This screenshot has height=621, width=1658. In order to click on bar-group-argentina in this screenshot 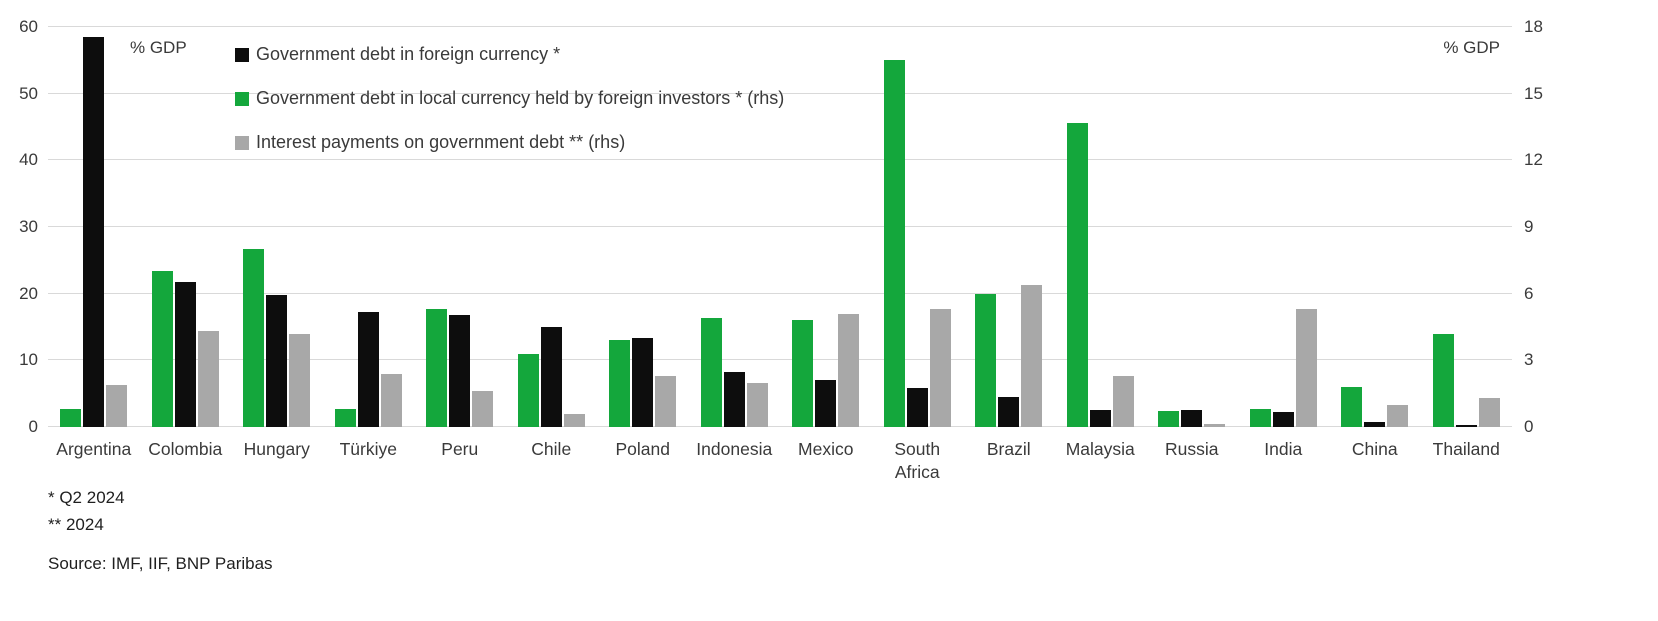, I will do `click(94, 227)`.